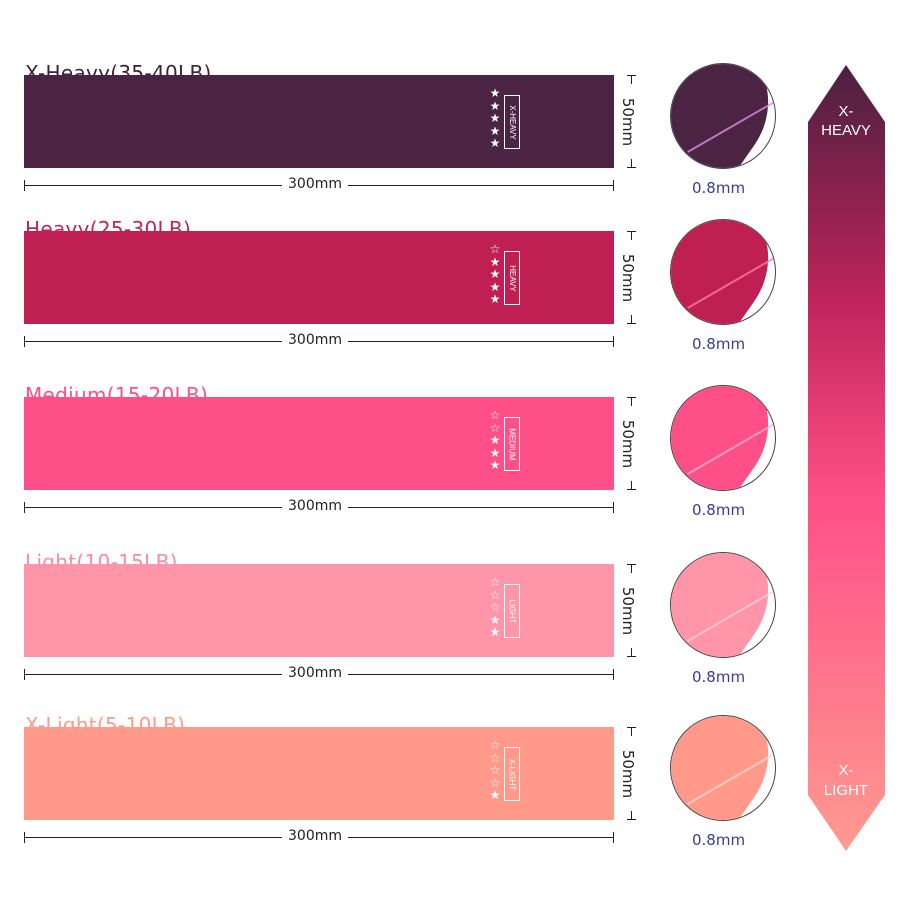 This screenshot has height=900, width=900. What do you see at coordinates (319, 277) in the screenshot?
I see `band-swatch: ★ ★ ★ ★ ☆ HEAVY` at bounding box center [319, 277].